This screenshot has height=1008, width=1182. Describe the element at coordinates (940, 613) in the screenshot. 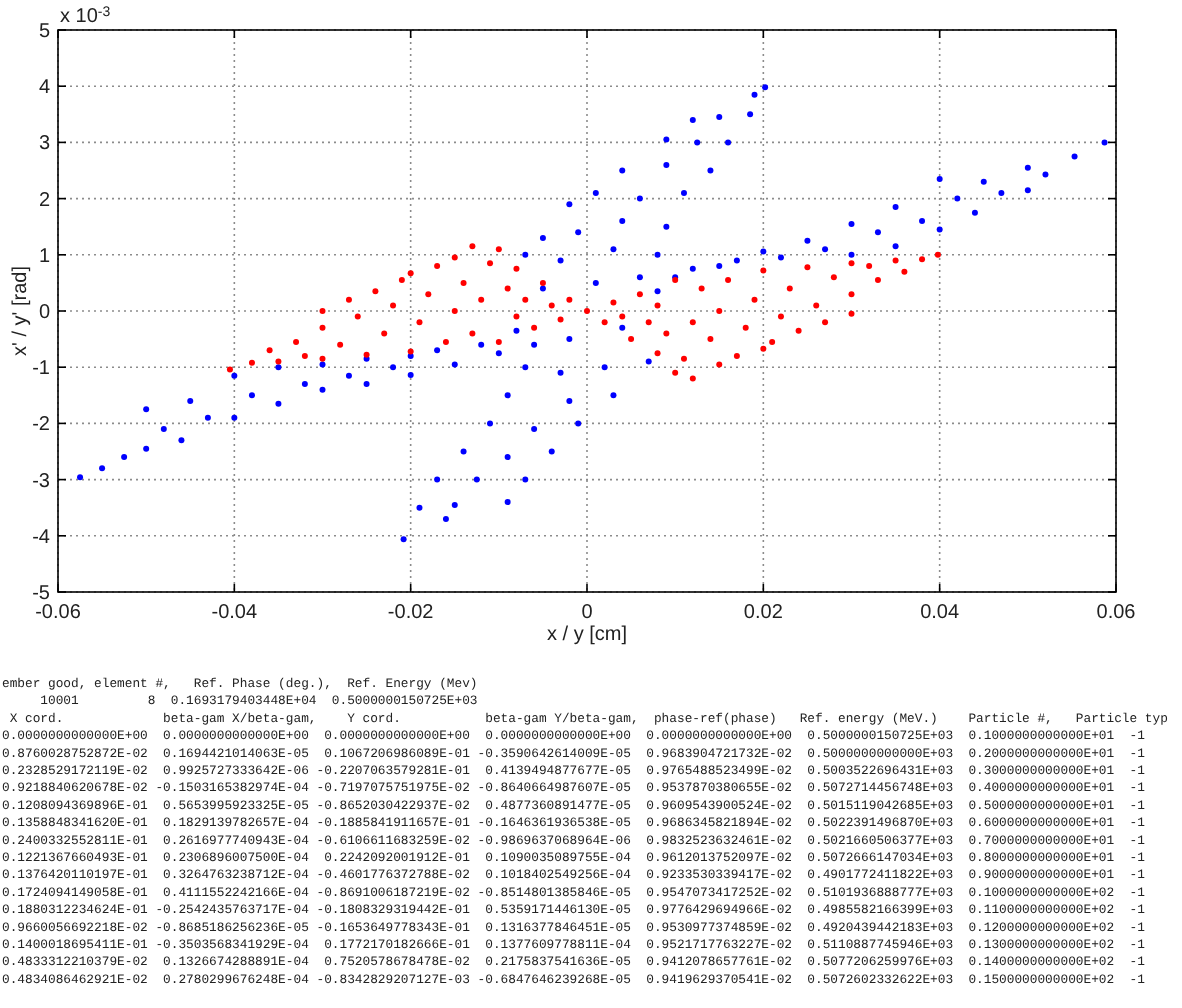

I see `x-tick-label: 0.04` at that location.